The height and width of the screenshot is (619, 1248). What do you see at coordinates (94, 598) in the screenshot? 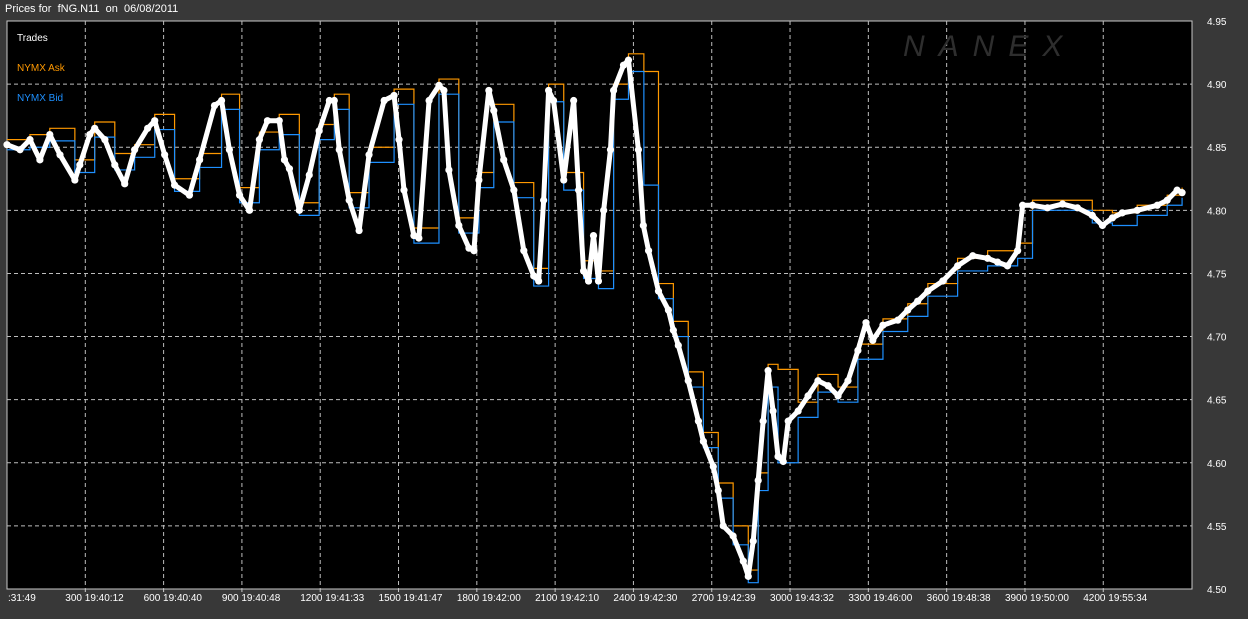
I see `x-tick-label: 300 19:40:12` at bounding box center [94, 598].